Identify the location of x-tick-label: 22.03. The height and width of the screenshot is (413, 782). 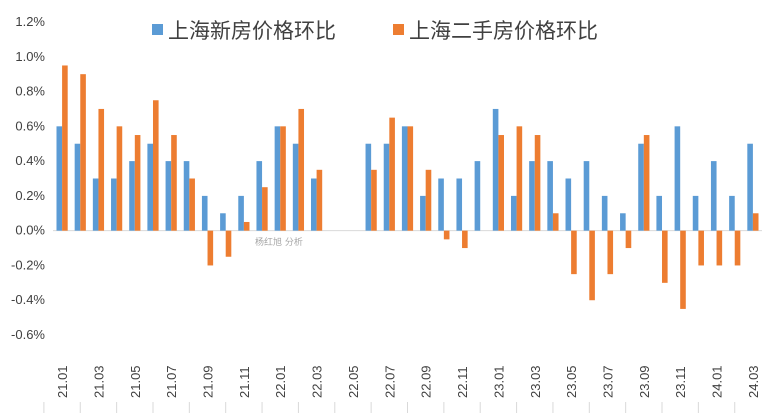
(317, 381).